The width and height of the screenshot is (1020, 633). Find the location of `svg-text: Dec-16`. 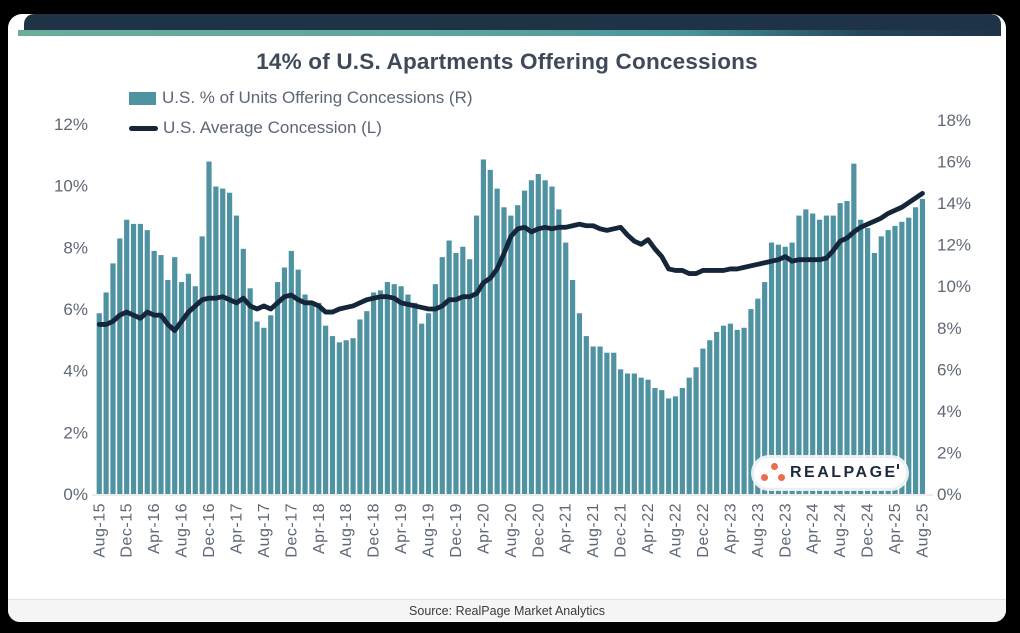

svg-text: Dec-16 is located at coordinates (209, 530).